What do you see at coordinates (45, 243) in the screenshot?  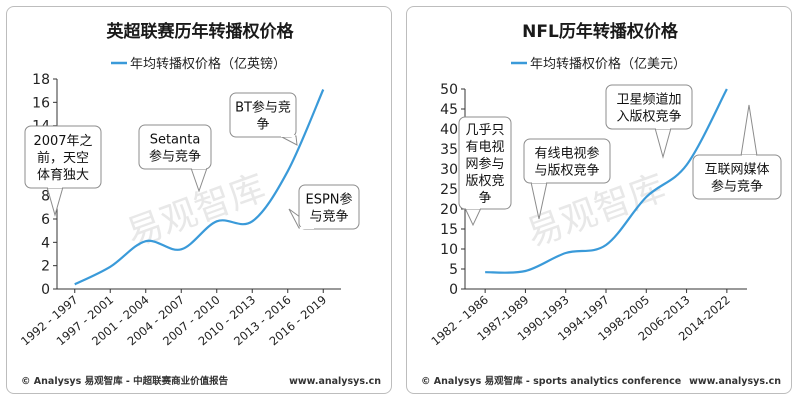 I see `y-tick-label: 4` at bounding box center [45, 243].